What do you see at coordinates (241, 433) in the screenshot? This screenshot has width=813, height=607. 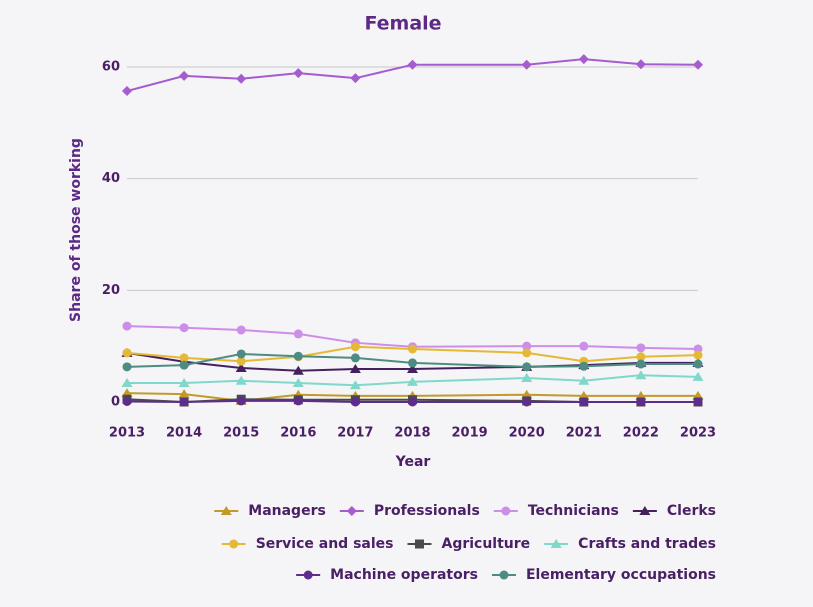 I see `x-tick-label: 2015` at bounding box center [241, 433].